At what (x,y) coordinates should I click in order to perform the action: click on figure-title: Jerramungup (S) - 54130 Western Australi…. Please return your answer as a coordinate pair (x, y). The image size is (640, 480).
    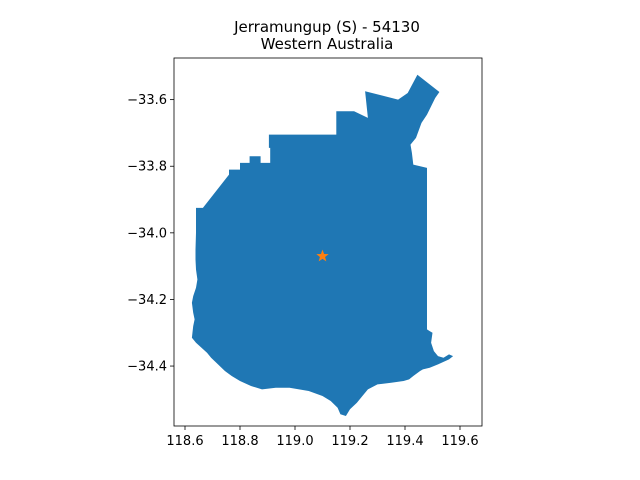
    Looking at the image, I should click on (326, 35).